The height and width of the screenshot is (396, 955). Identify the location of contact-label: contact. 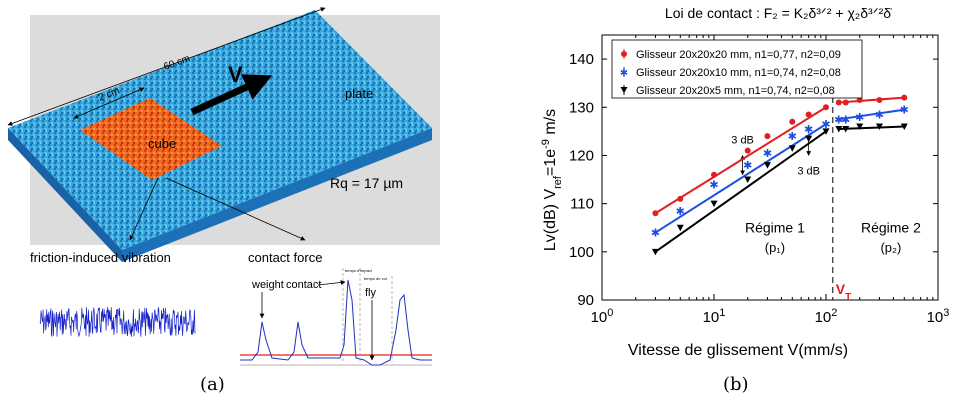
(303, 285).